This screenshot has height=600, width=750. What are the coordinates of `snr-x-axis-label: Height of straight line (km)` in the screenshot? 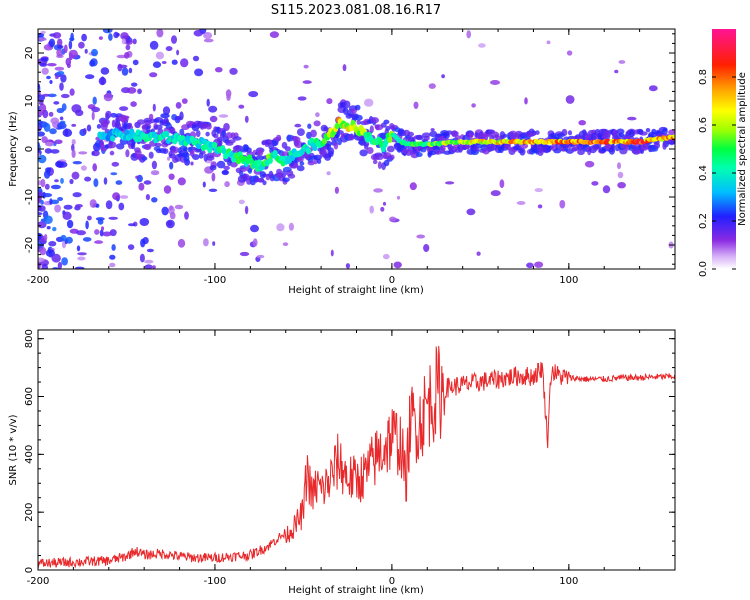 It's located at (356, 590).